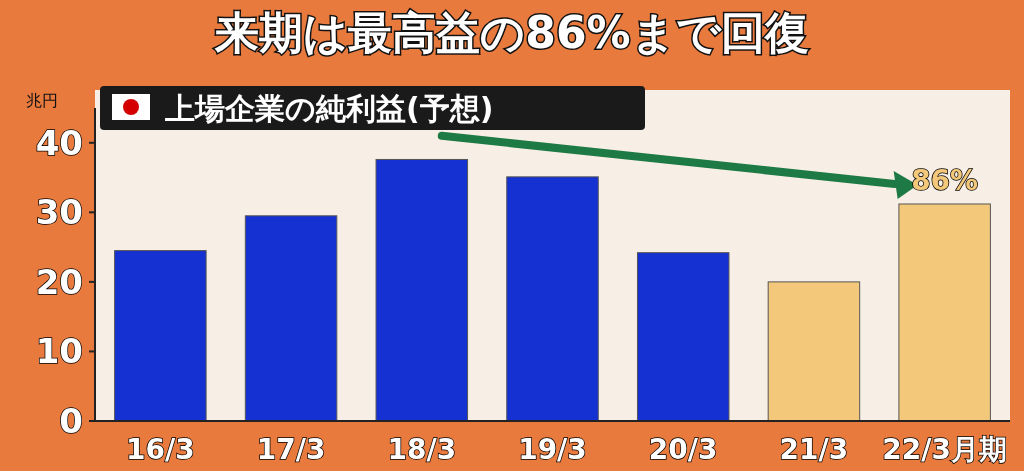 The width and height of the screenshot is (1024, 471). What do you see at coordinates (59, 281) in the screenshot?
I see `y-tick-label: 20` at bounding box center [59, 281].